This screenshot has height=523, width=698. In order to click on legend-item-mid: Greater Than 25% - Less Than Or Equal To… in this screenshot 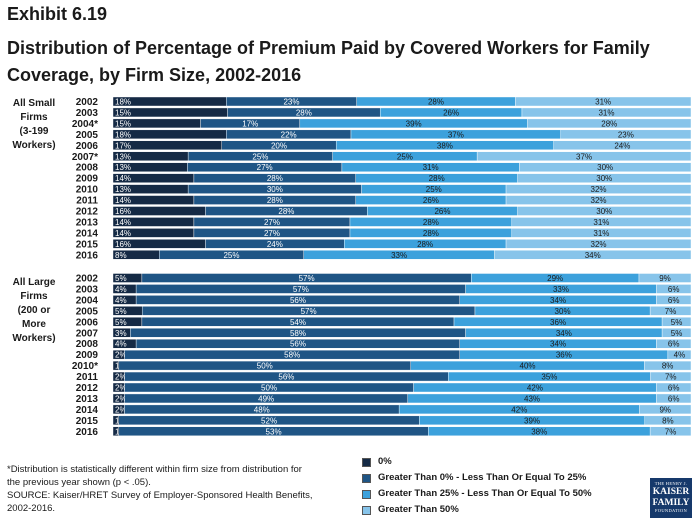, I will do `click(477, 494)`.